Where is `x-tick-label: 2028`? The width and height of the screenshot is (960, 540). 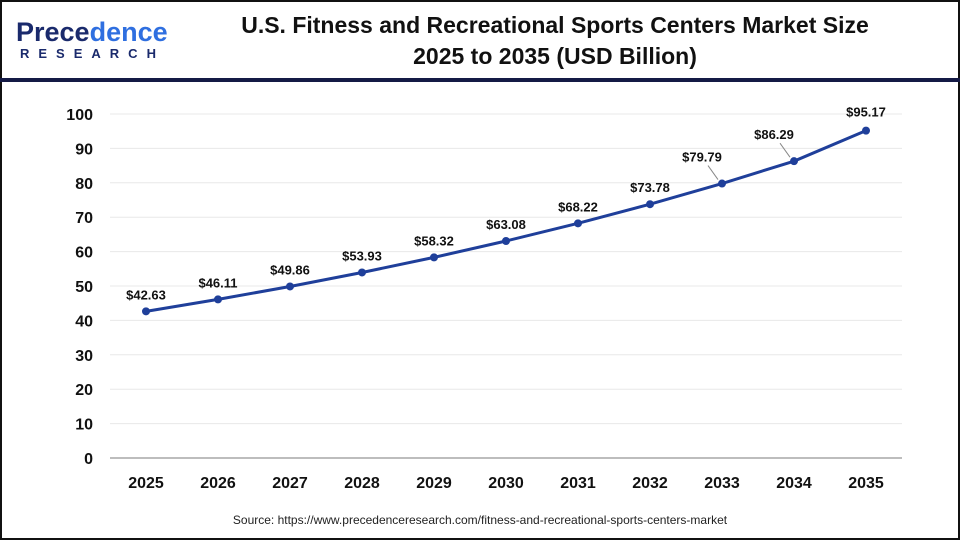 x-tick-label: 2028 is located at coordinates (362, 483).